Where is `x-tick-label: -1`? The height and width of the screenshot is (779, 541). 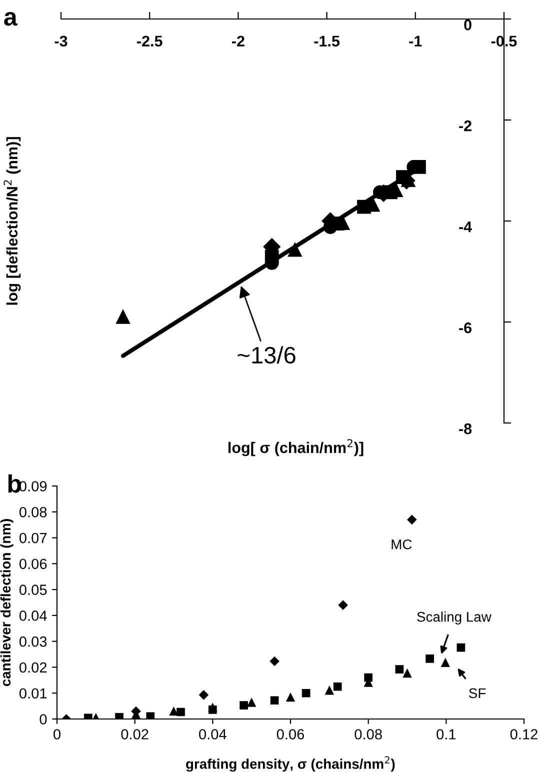
x-tick-label: -1 is located at coordinates (415, 41).